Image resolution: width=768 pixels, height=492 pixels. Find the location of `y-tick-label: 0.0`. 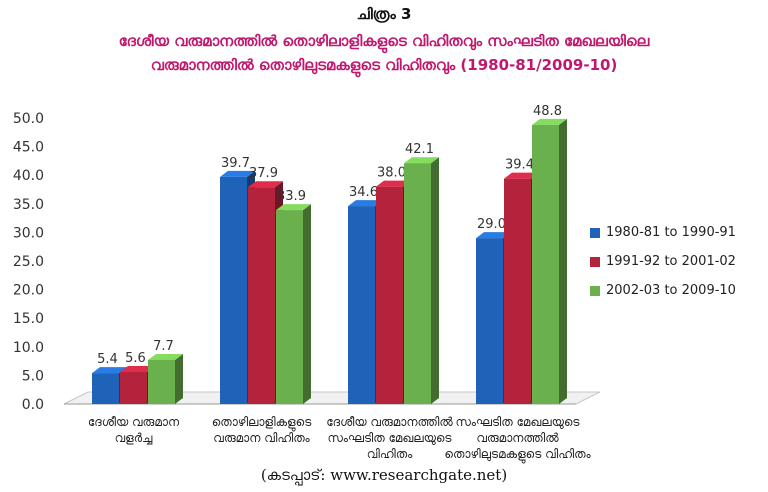

y-tick-label: 0.0 is located at coordinates (33, 405).